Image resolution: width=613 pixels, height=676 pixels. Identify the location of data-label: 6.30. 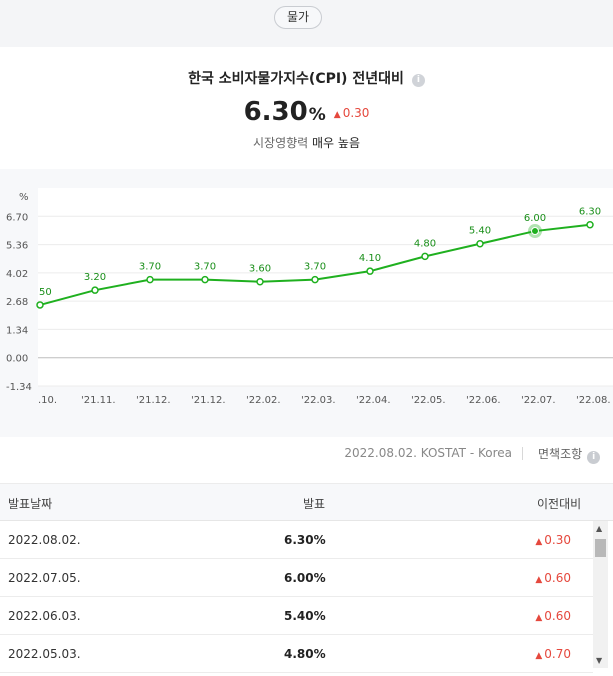
(590, 212).